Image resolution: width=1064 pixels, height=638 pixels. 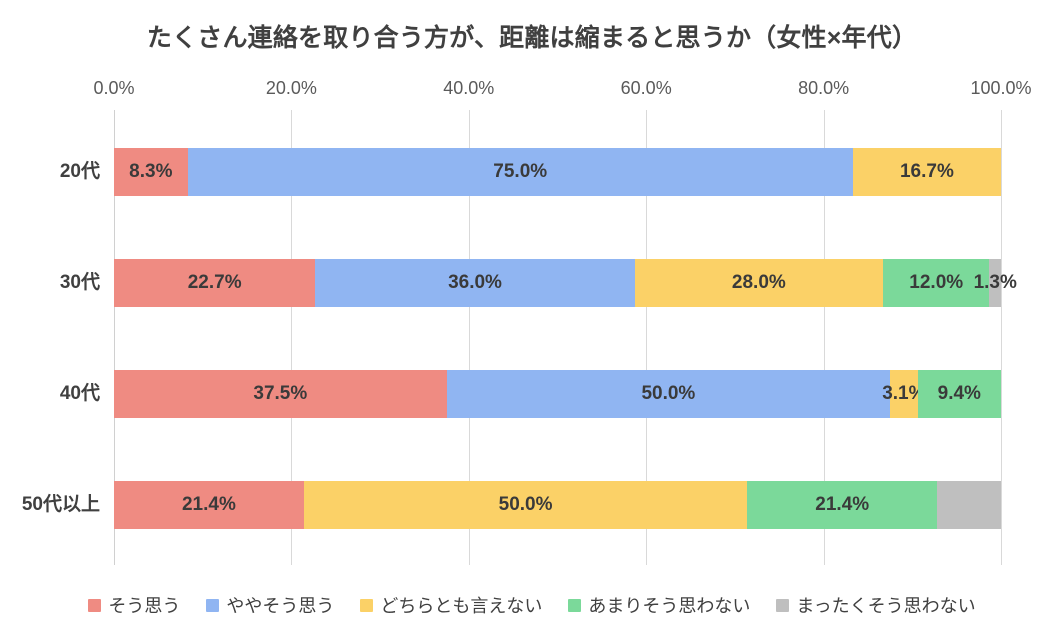 What do you see at coordinates (79, 282) in the screenshot?
I see `category-label: 30代` at bounding box center [79, 282].